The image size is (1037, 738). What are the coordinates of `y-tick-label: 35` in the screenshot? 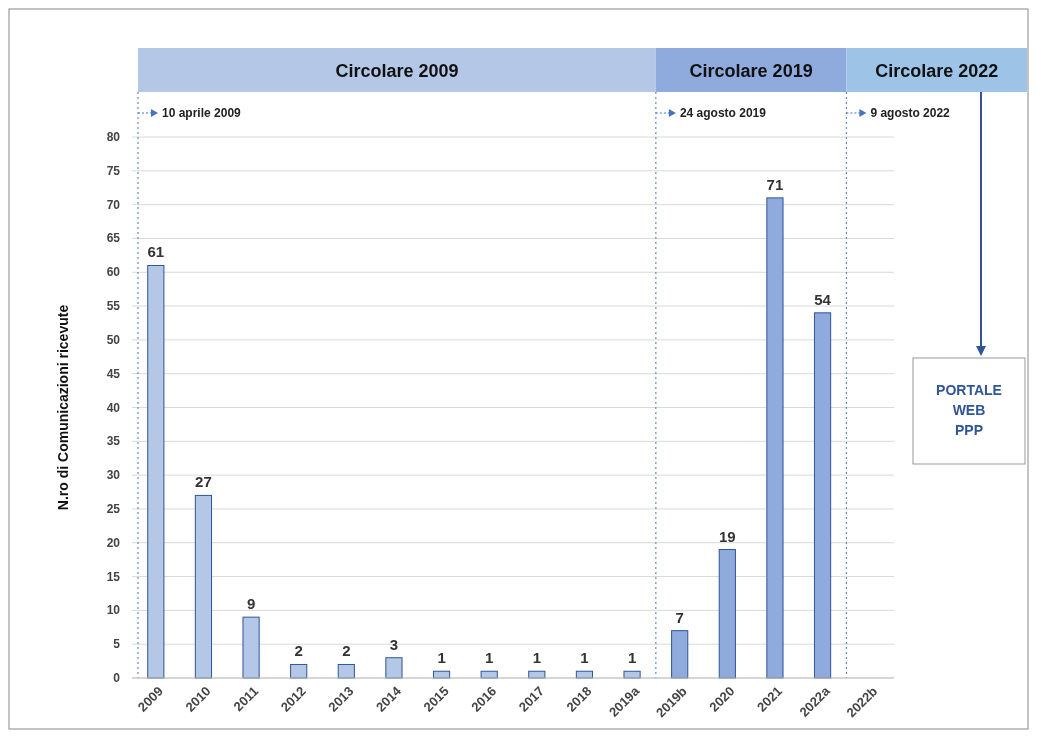 It's located at (113, 441).